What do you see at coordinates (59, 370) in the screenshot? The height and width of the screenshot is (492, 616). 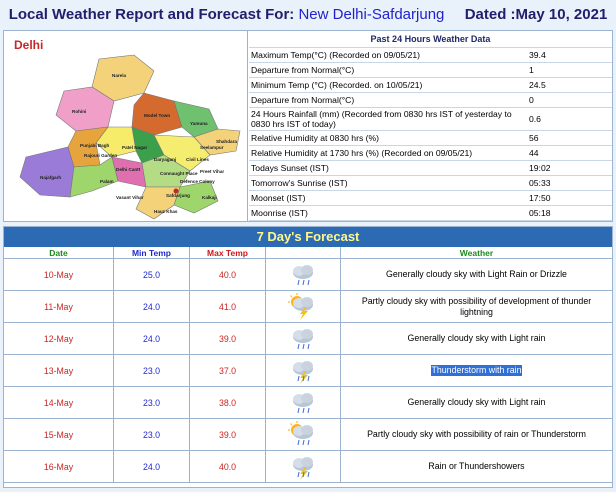 I see `forecast-date: 13-May` at bounding box center [59, 370].